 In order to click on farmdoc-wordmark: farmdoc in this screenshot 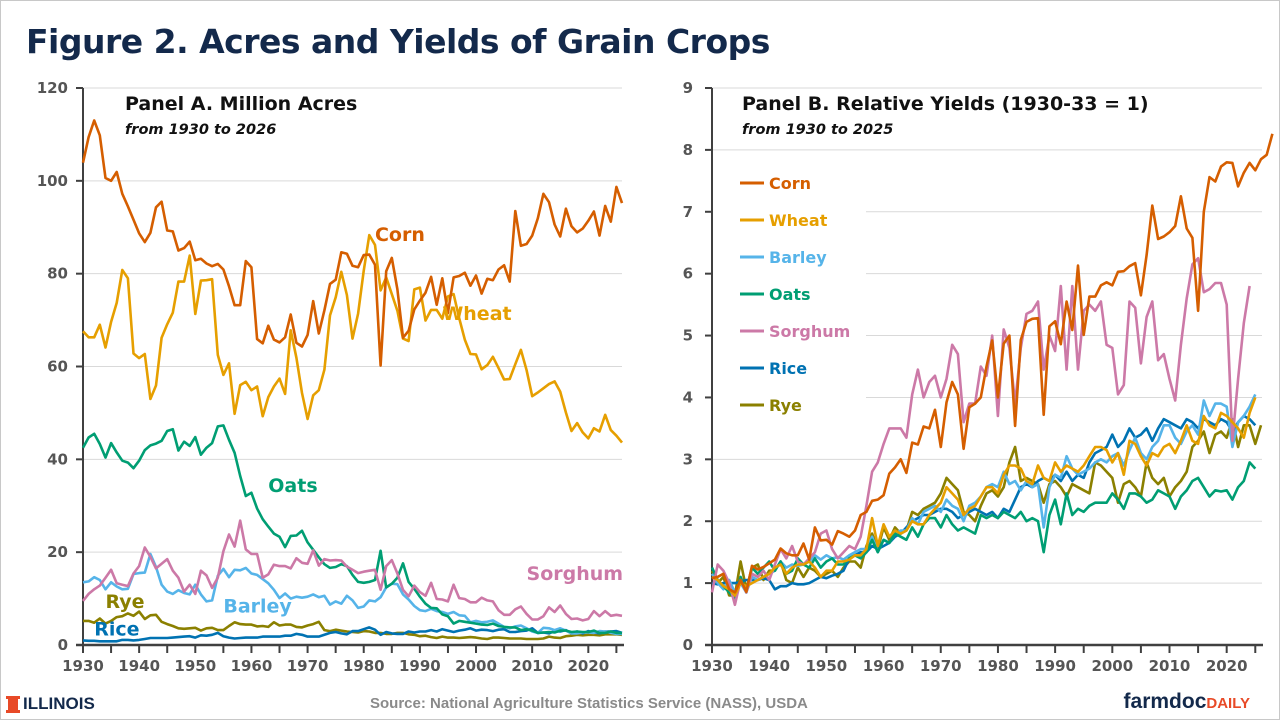, I will do `click(1165, 701)`.